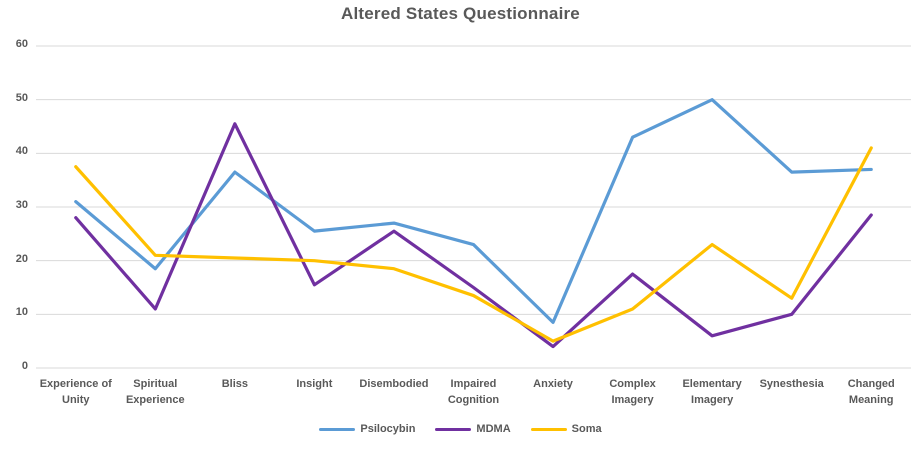 Image resolution: width=921 pixels, height=455 pixels. I want to click on x-axis-label: Synesthesia, so click(791, 384).